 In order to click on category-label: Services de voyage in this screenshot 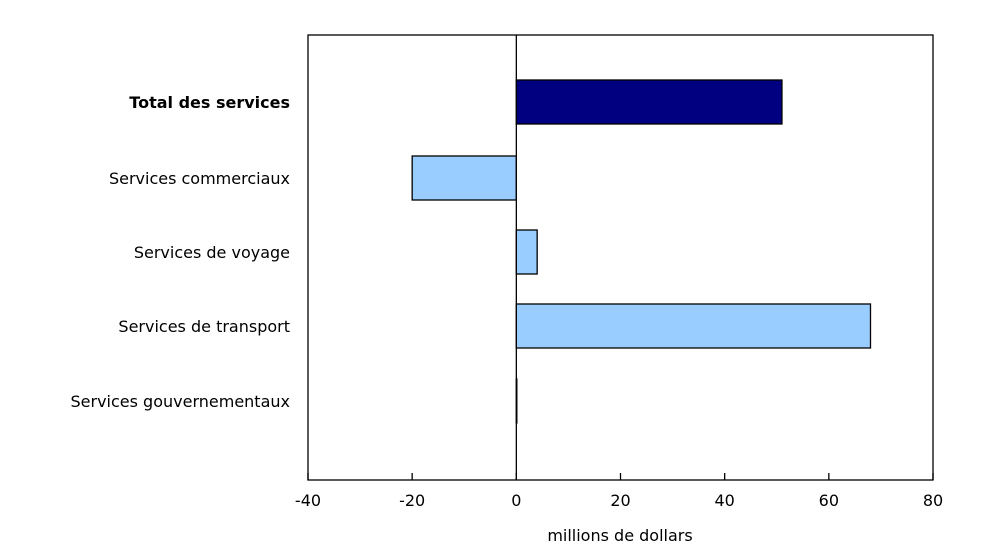, I will do `click(212, 252)`.